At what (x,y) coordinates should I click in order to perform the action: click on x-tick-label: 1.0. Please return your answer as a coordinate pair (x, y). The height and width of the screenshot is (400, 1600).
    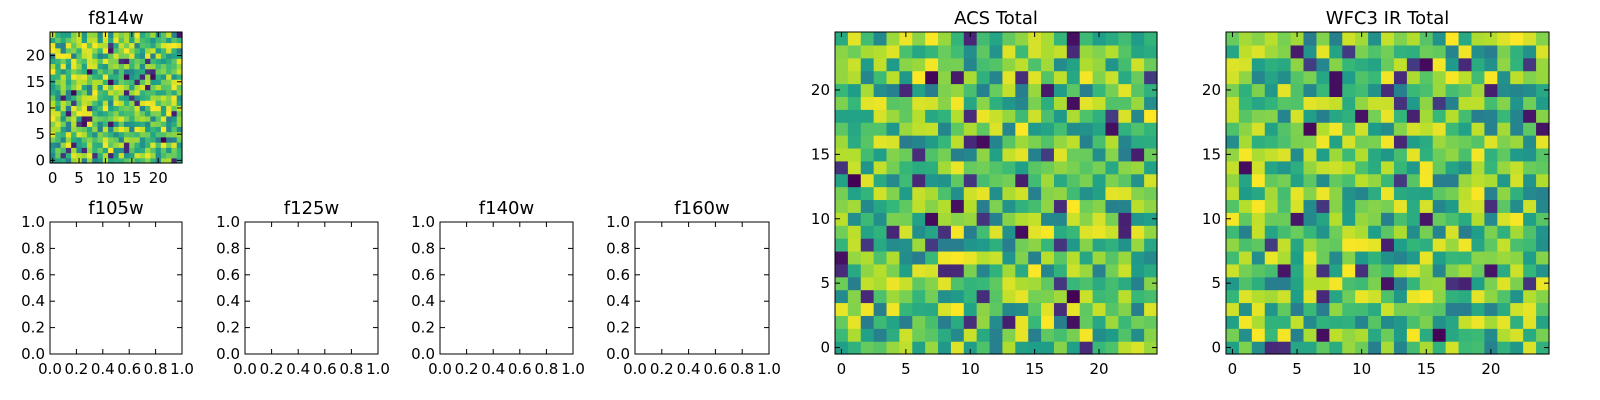
    Looking at the image, I should click on (573, 369).